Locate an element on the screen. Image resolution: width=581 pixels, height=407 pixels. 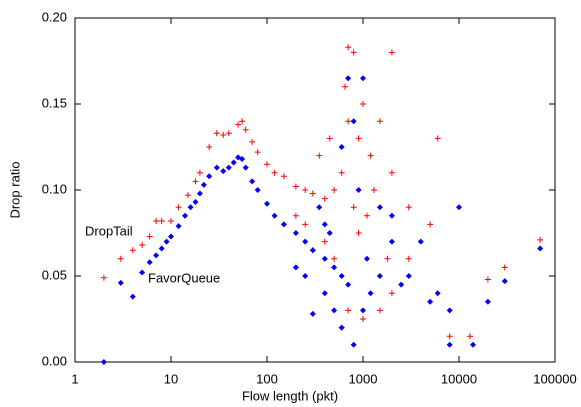
y-tick-label: 0.10 is located at coordinates (54, 188).